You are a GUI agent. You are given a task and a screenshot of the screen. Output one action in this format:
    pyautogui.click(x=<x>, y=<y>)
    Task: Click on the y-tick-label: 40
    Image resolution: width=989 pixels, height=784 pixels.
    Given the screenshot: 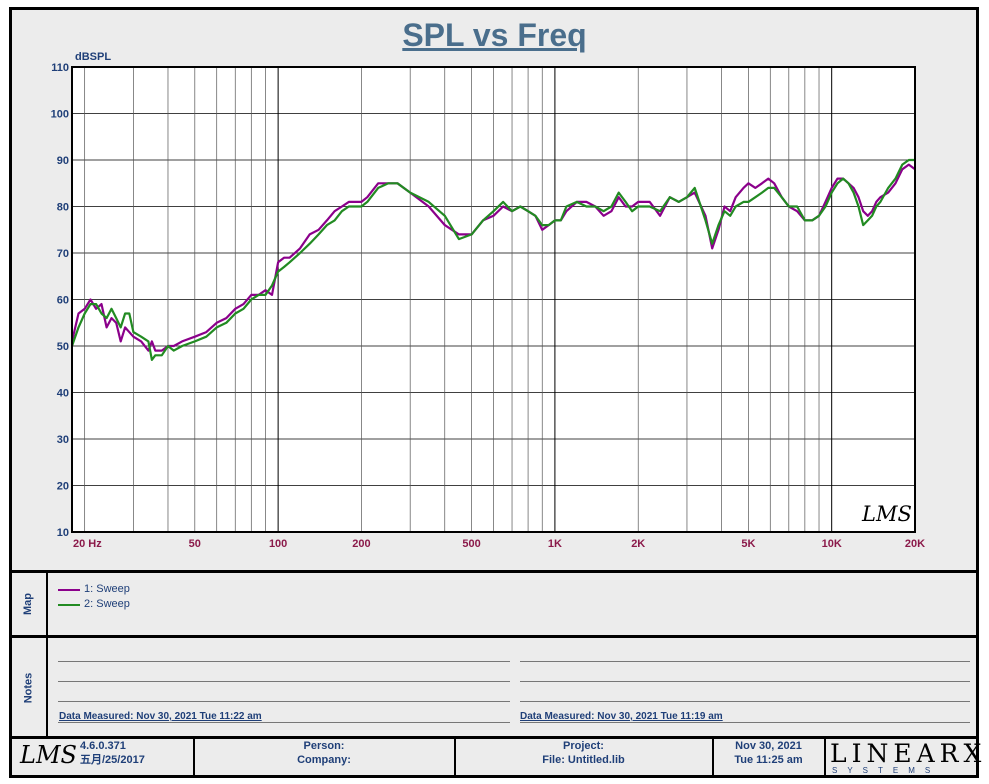 What is the action you would take?
    pyautogui.click(x=63, y=394)
    